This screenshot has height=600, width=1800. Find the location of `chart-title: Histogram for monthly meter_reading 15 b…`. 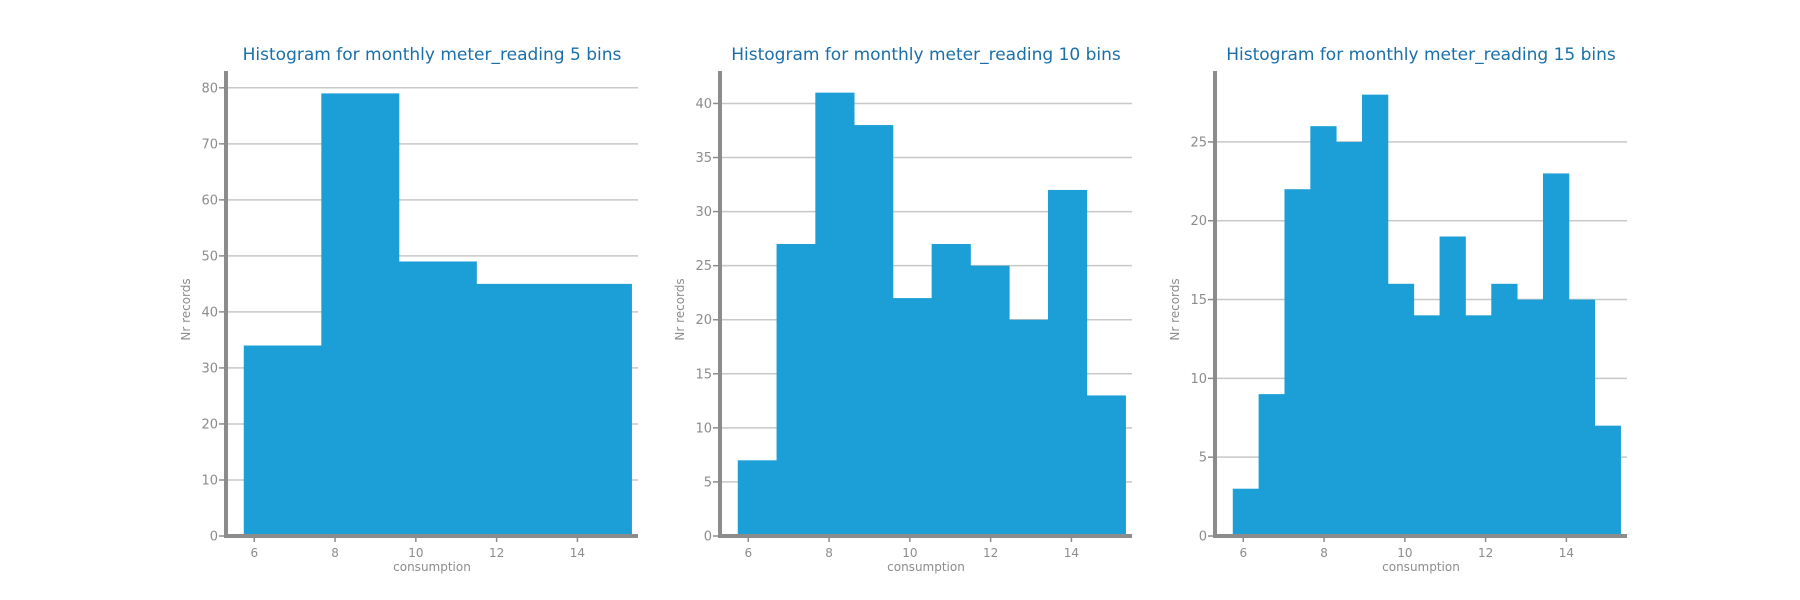

chart-title: Histogram for monthly meter_reading 15 b… is located at coordinates (1421, 55).